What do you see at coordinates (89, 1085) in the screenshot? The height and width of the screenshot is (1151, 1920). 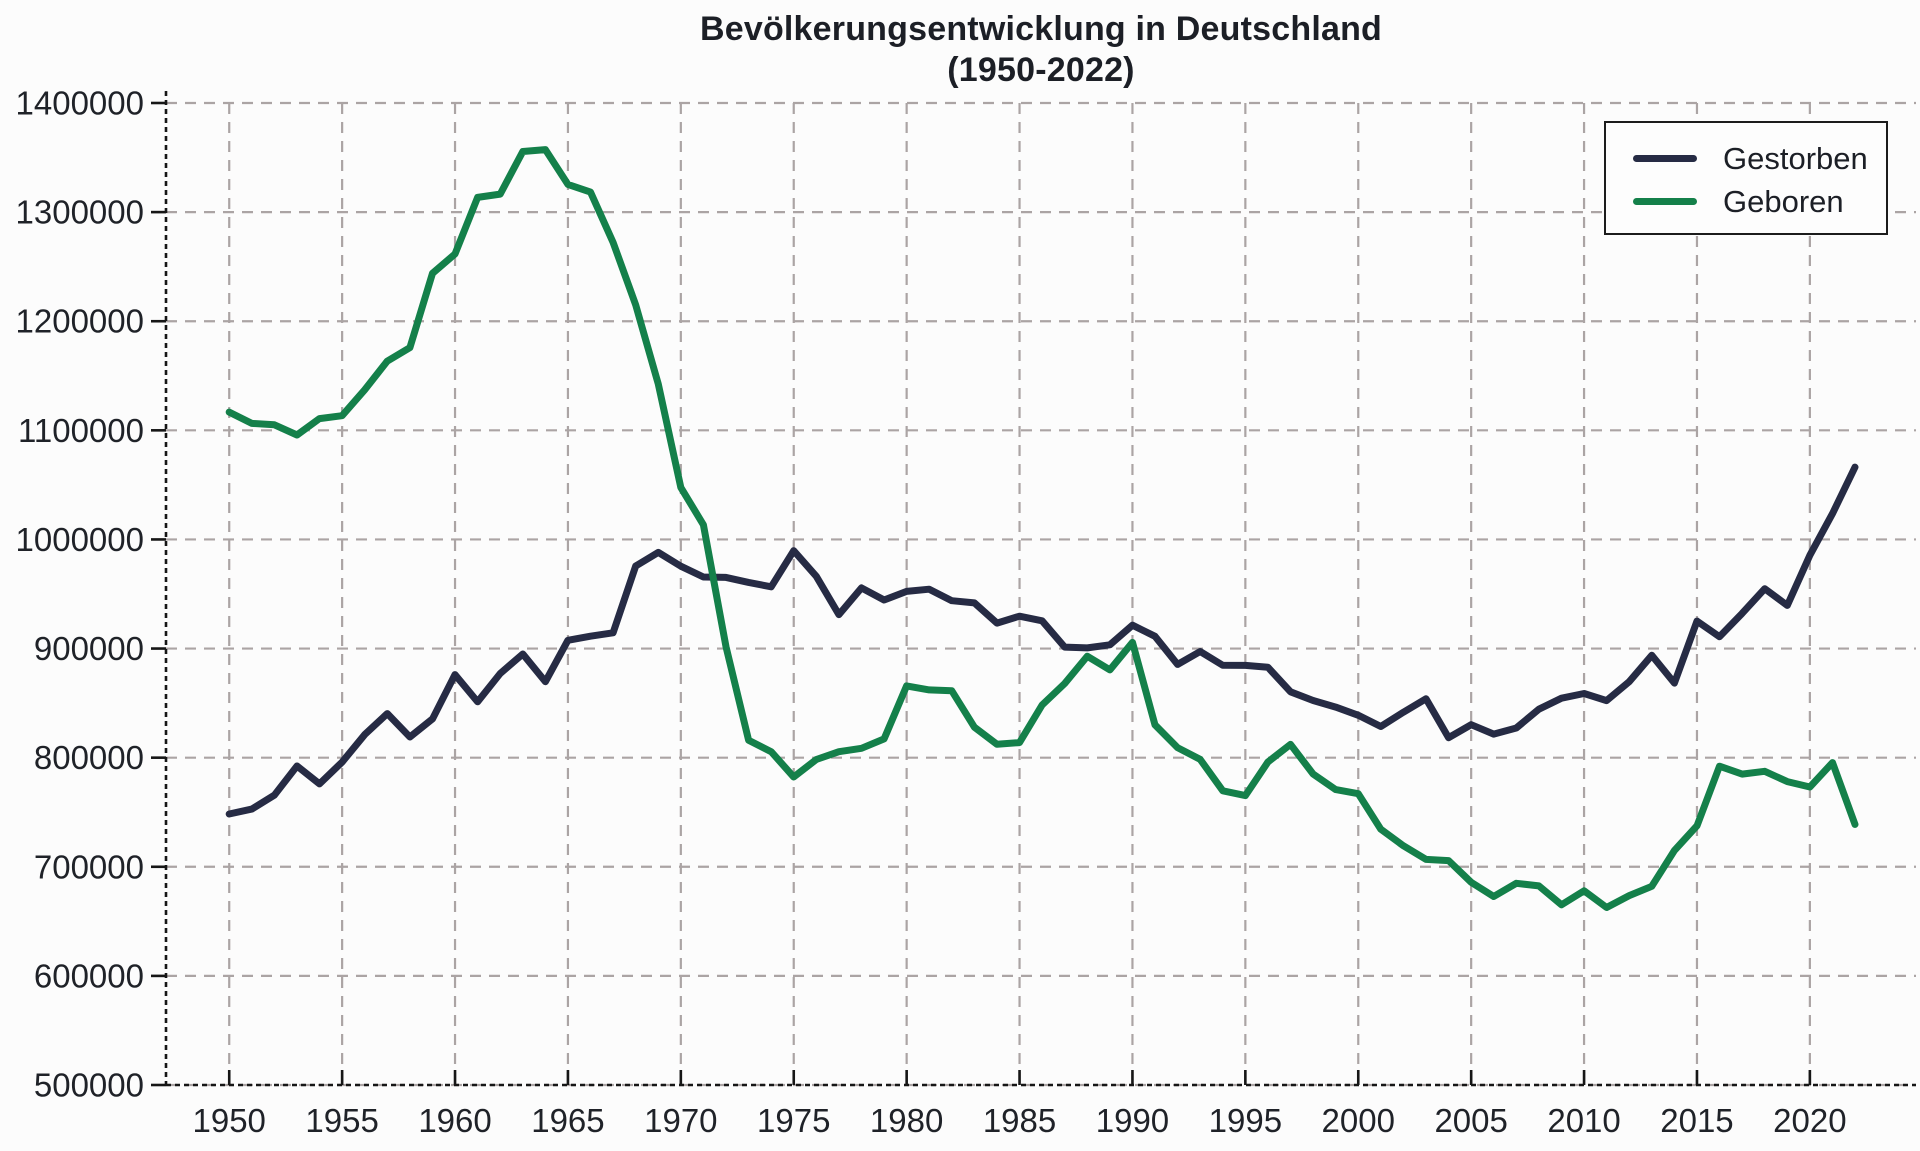 I see `y-tick-label: 500000` at bounding box center [89, 1085].